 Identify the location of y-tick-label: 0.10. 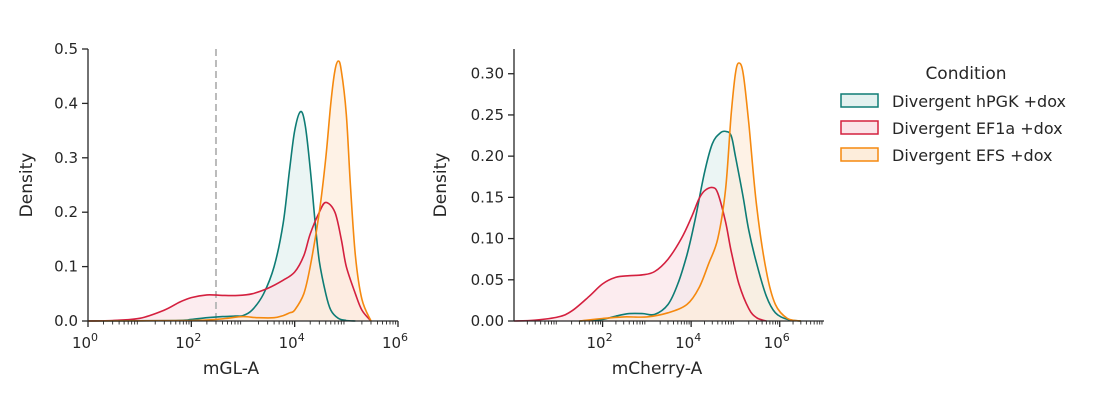
(487, 239).